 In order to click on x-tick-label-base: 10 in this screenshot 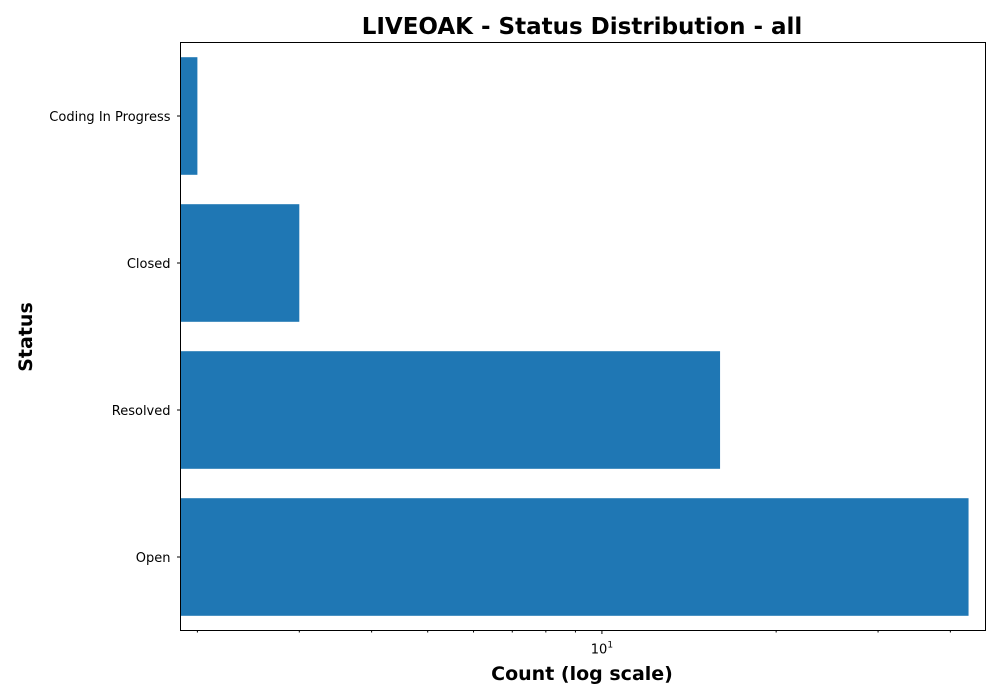, I will do `click(599, 650)`.